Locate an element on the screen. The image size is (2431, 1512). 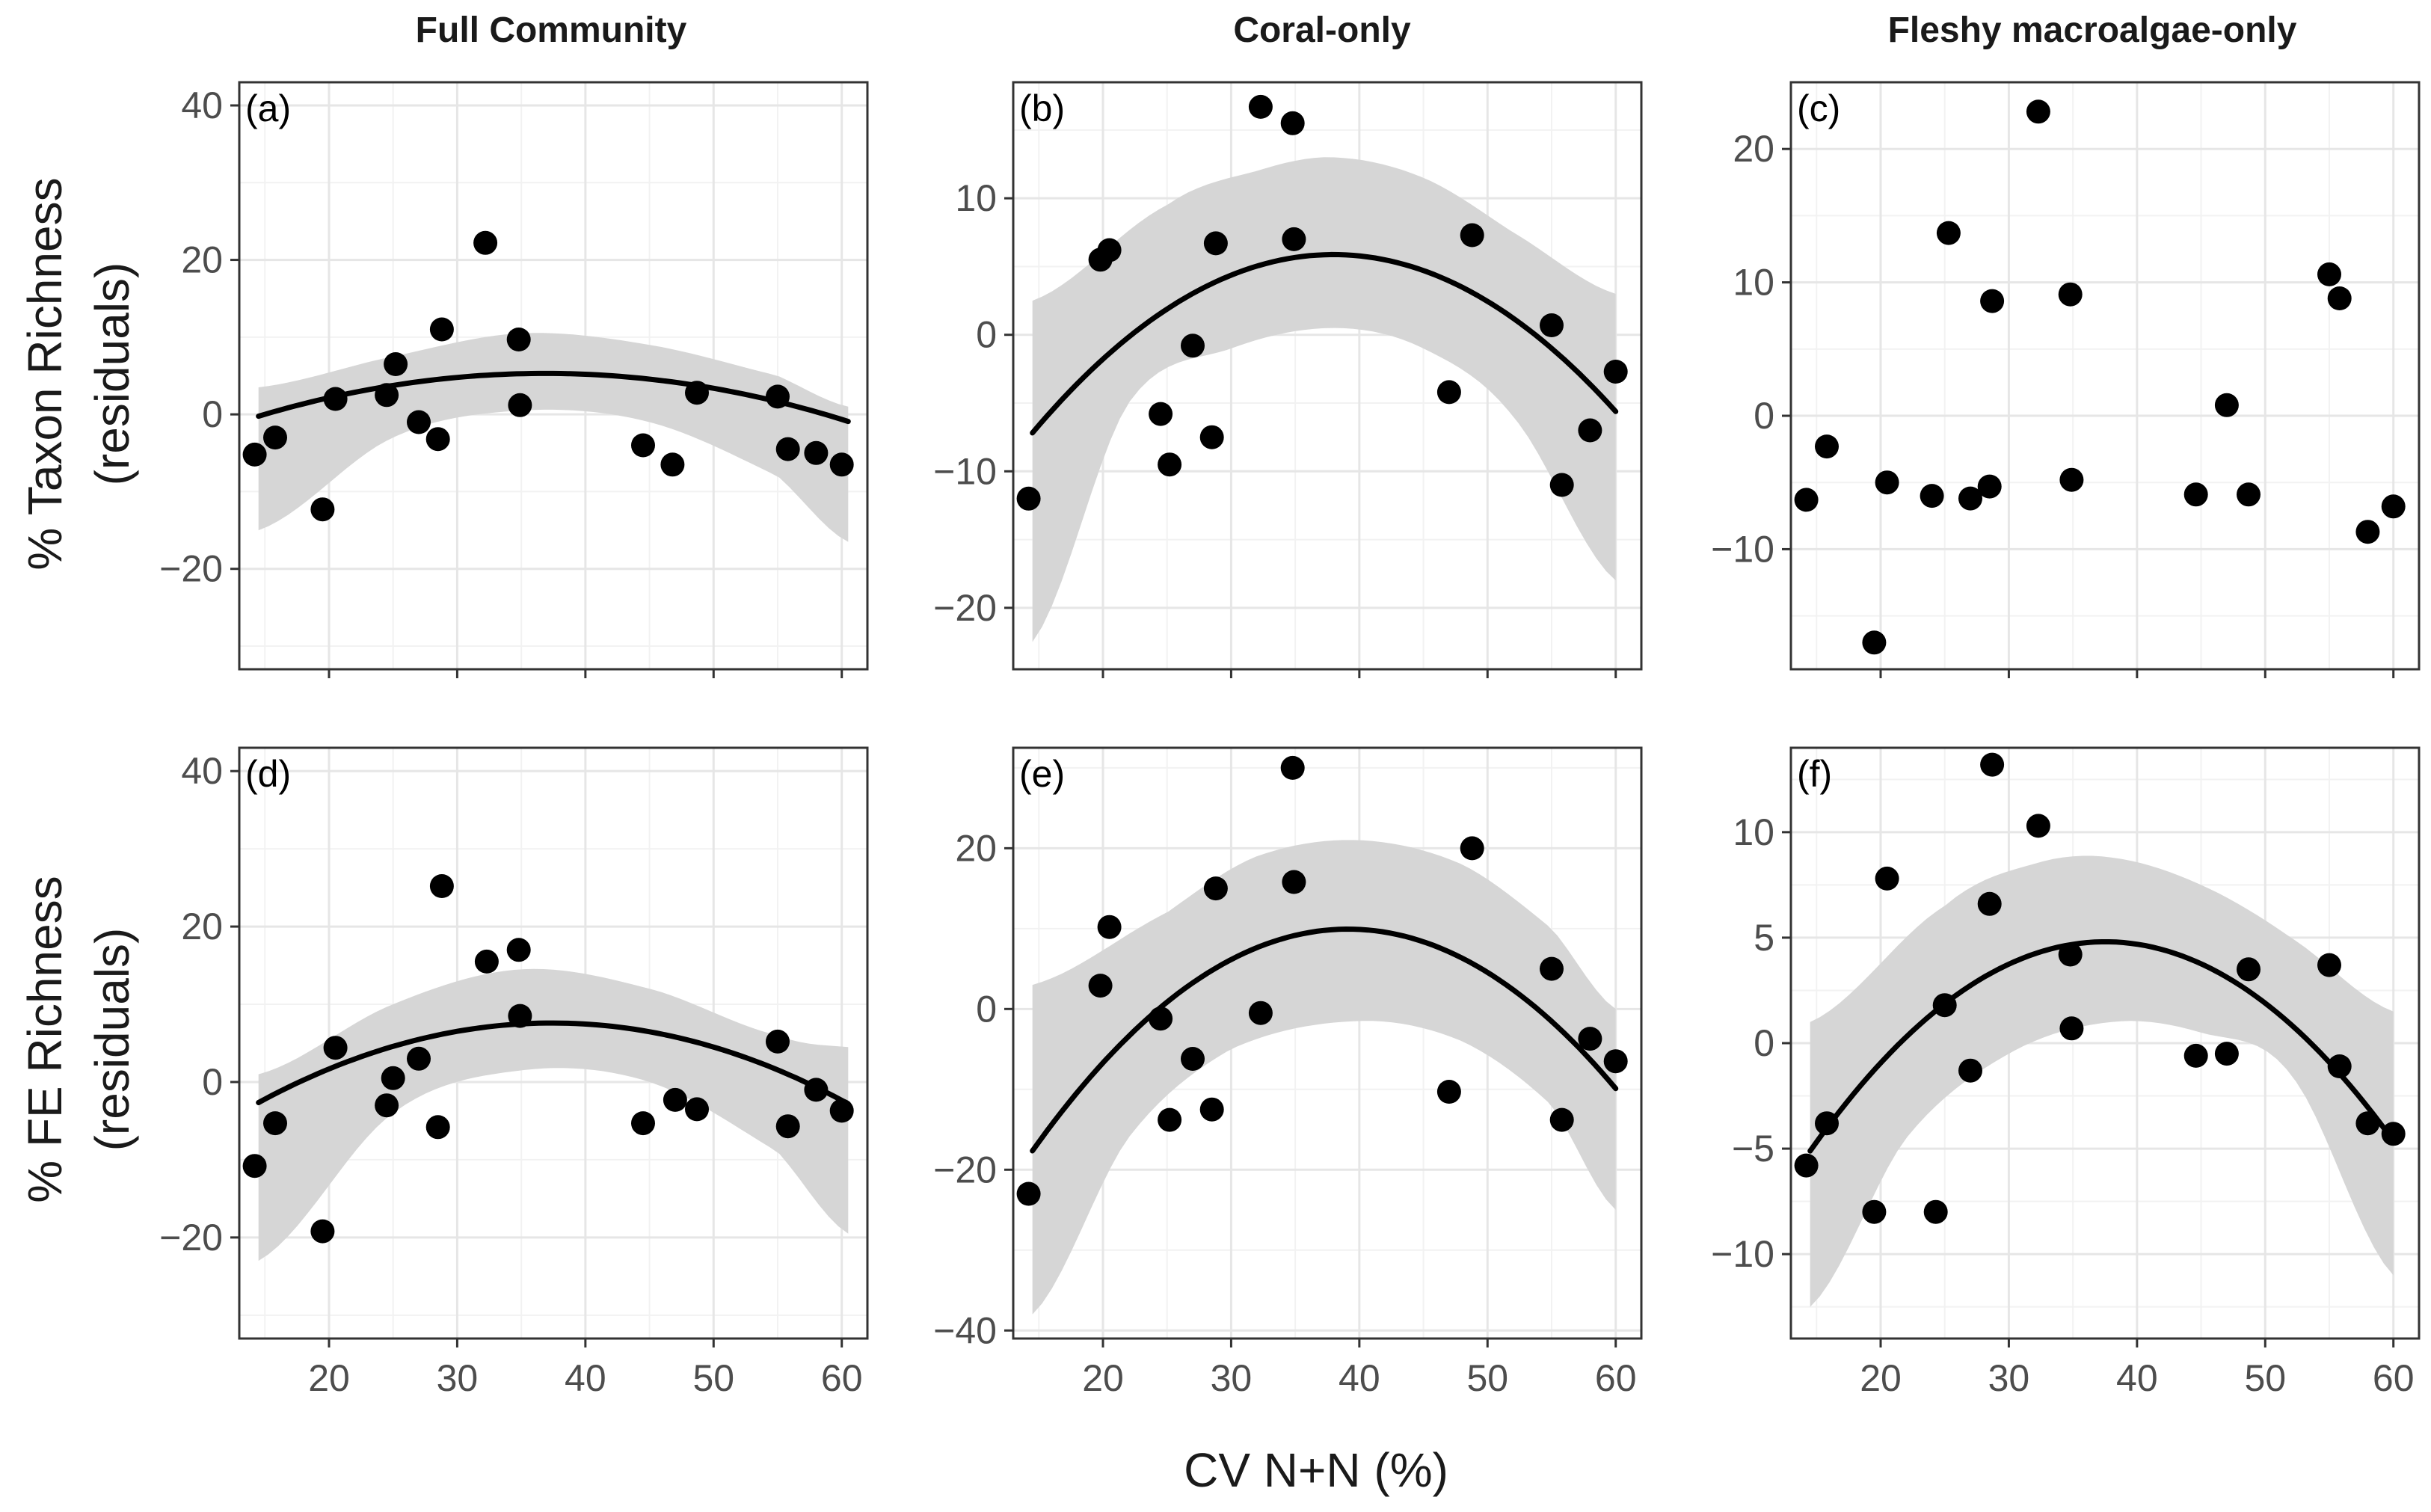
panel-background is located at coordinates (2105, 375).